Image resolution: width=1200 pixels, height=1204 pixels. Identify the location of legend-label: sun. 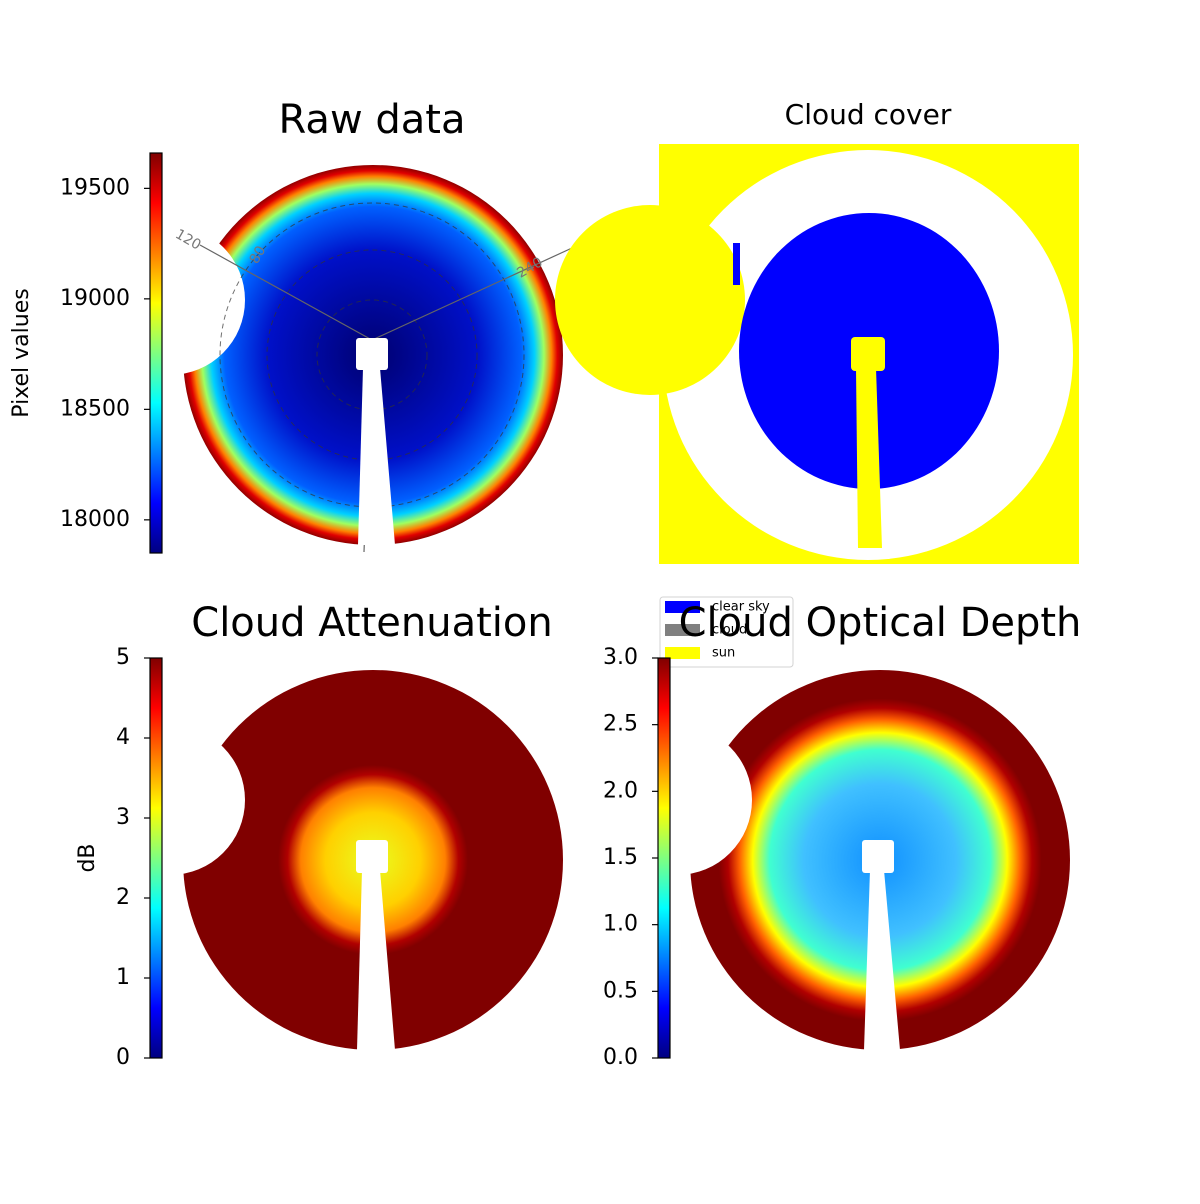
(723, 653).